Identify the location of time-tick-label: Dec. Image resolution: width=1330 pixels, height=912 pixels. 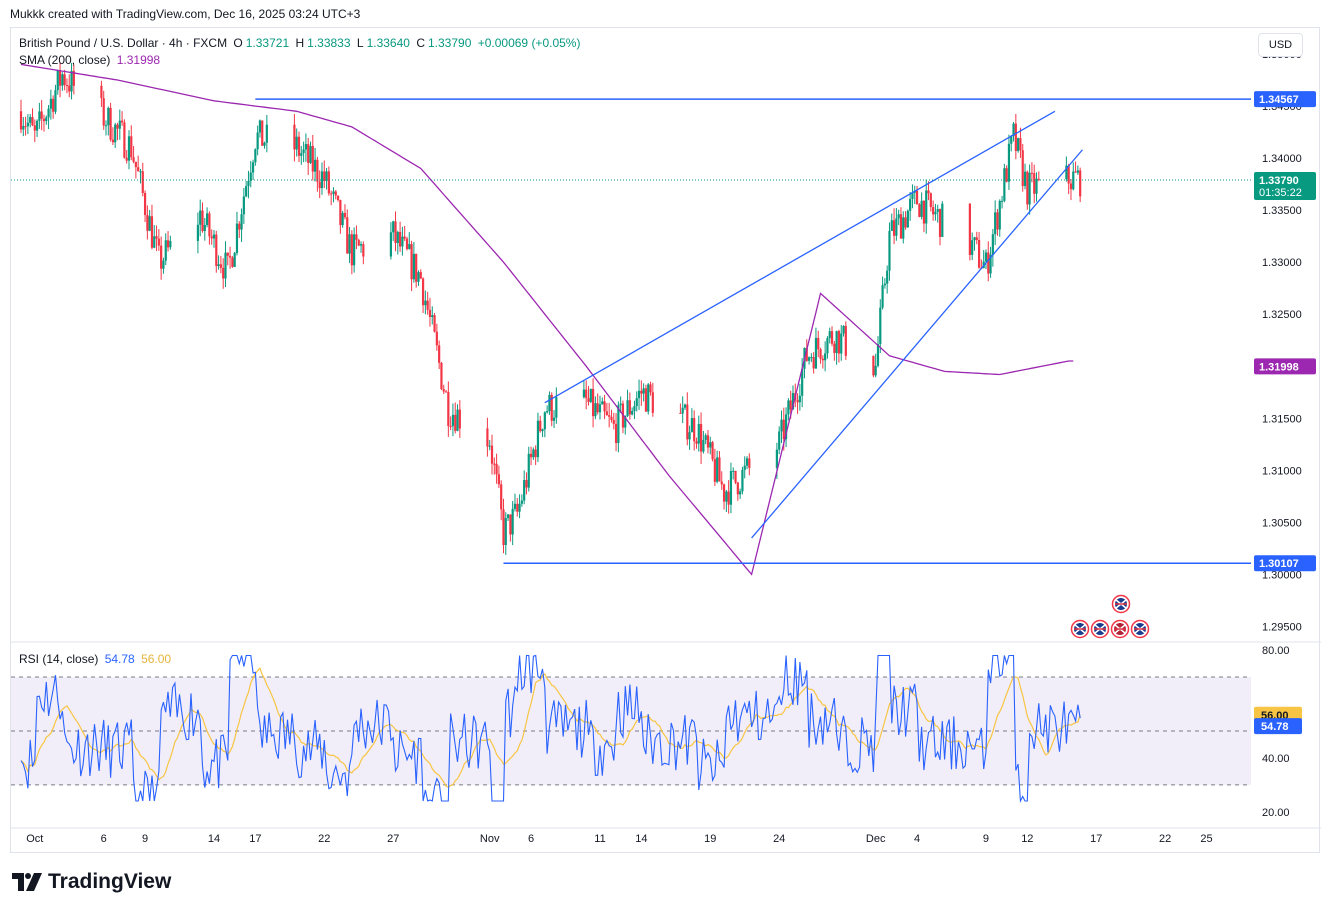
(876, 839).